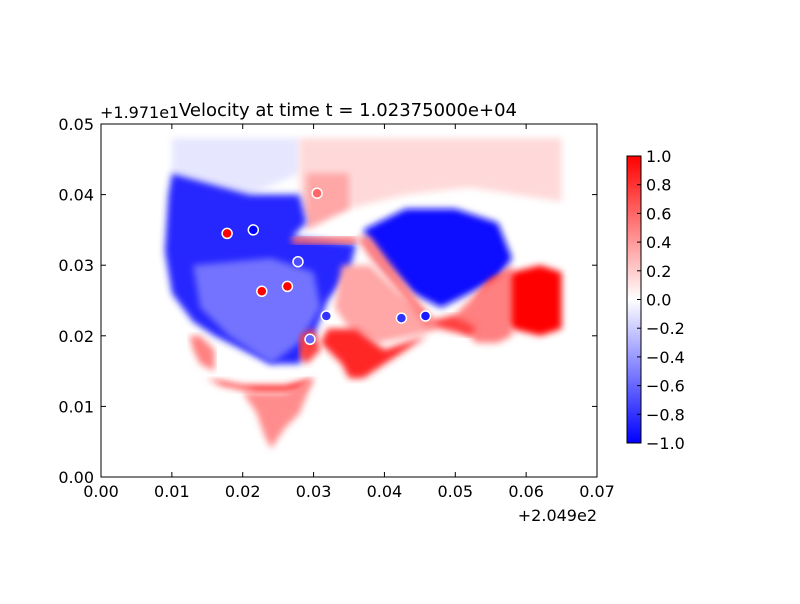  What do you see at coordinates (658, 156) in the screenshot?
I see `colorbar-tick-label: 1.0` at bounding box center [658, 156].